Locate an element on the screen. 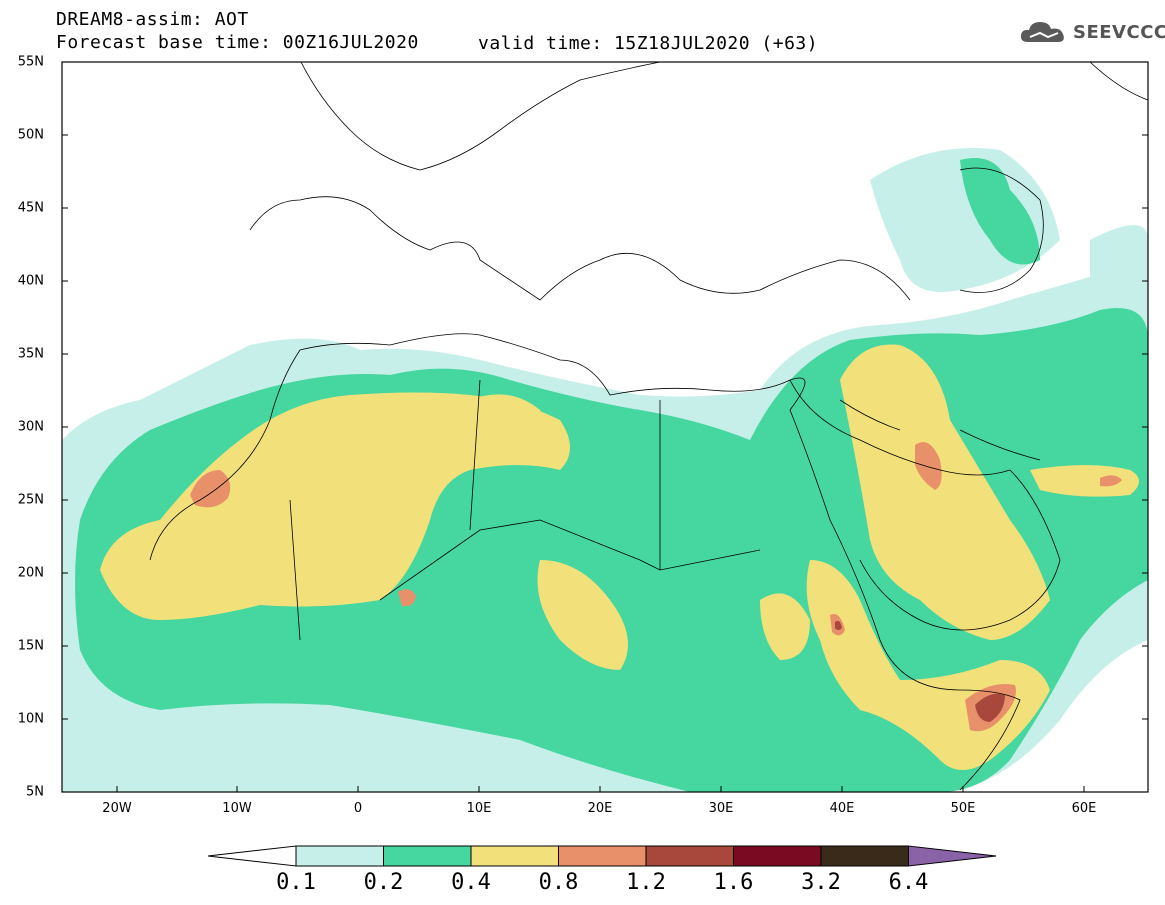  forecast-base-time: Forecast base time: 00Z16JUL2020 is located at coordinates (237, 42).